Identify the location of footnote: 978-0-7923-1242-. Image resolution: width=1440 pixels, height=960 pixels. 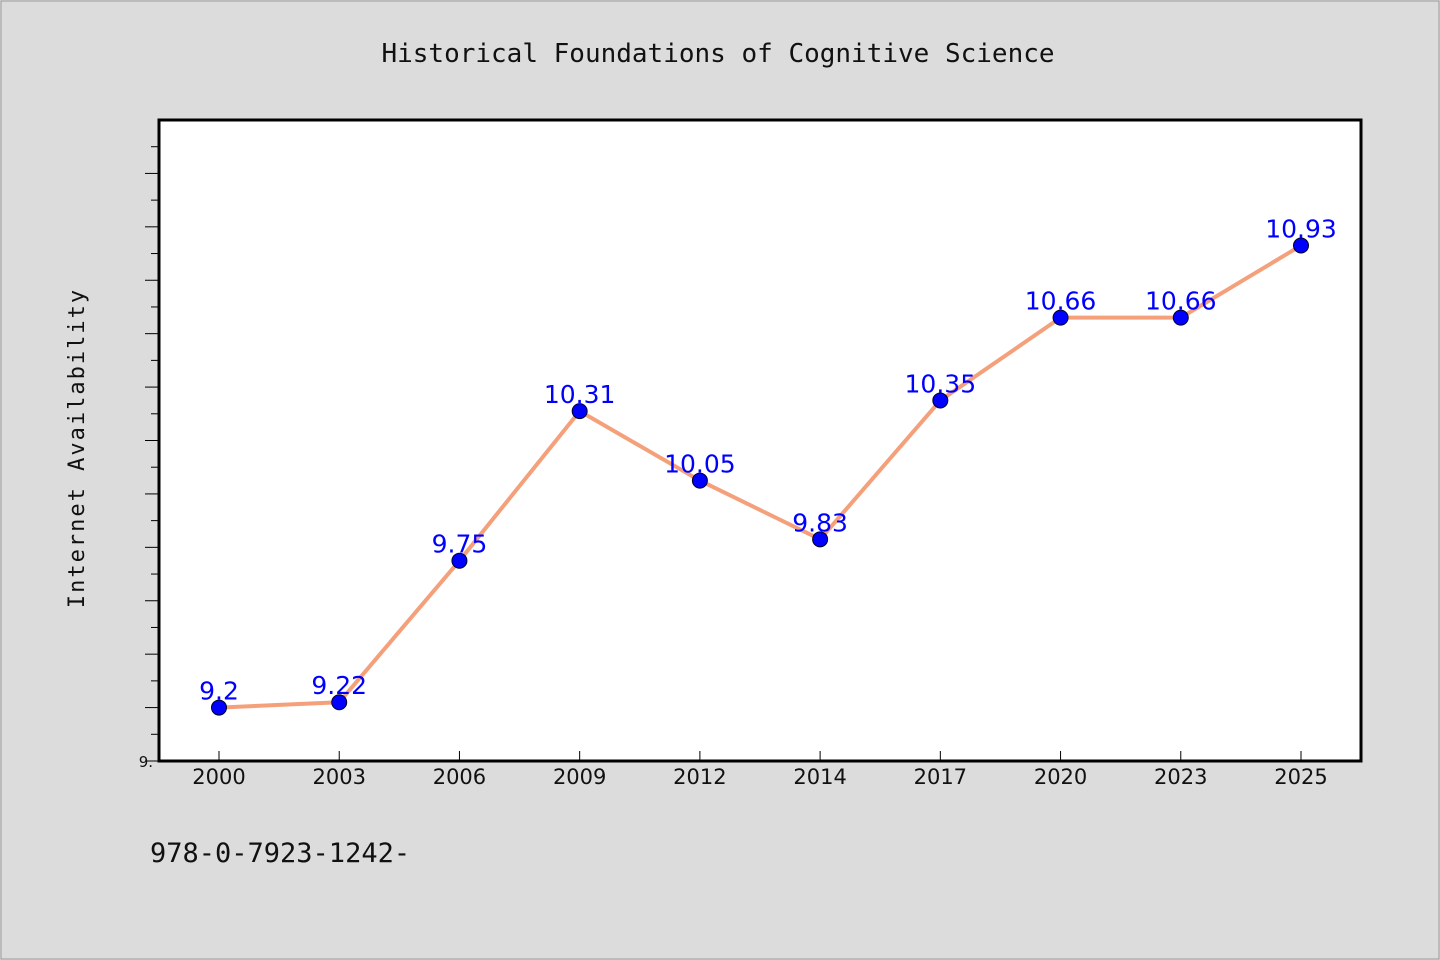
(280, 853).